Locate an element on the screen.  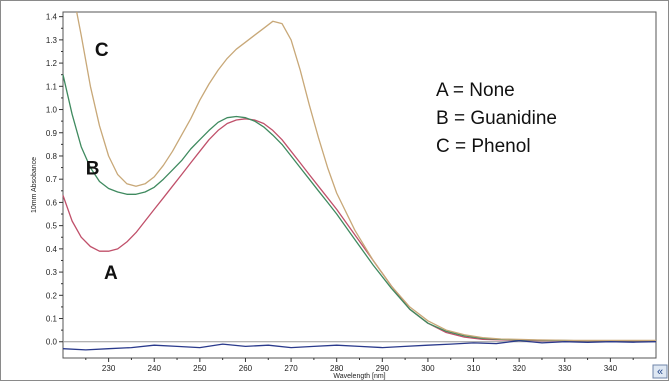
curve-label-c: C is located at coordinates (102, 50).